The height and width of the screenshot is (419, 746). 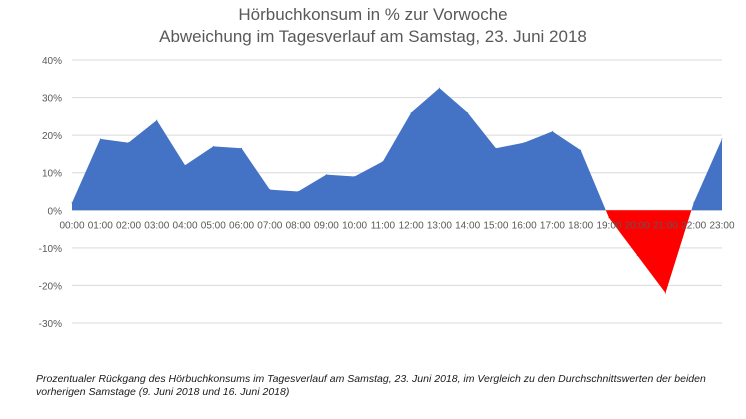 I want to click on x-tick-label: 20:00, so click(x=637, y=225).